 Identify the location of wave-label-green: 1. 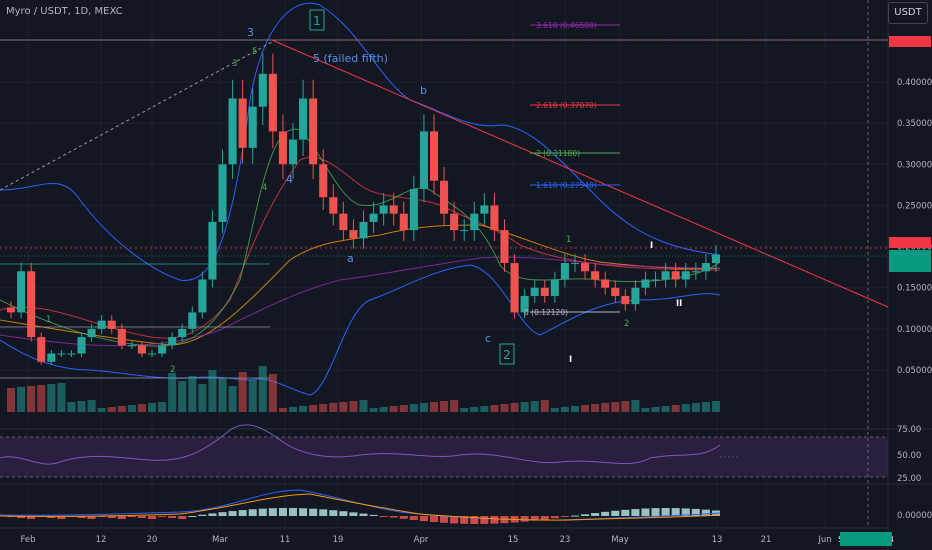
(568, 240).